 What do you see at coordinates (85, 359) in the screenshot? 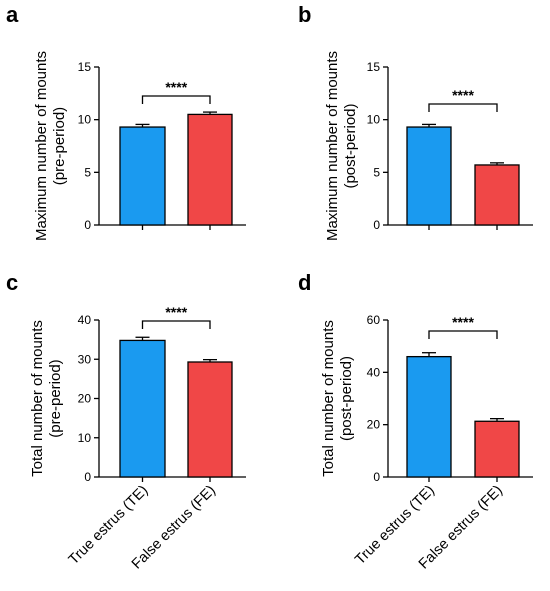
I see `y-tick-label: 30` at bounding box center [85, 359].